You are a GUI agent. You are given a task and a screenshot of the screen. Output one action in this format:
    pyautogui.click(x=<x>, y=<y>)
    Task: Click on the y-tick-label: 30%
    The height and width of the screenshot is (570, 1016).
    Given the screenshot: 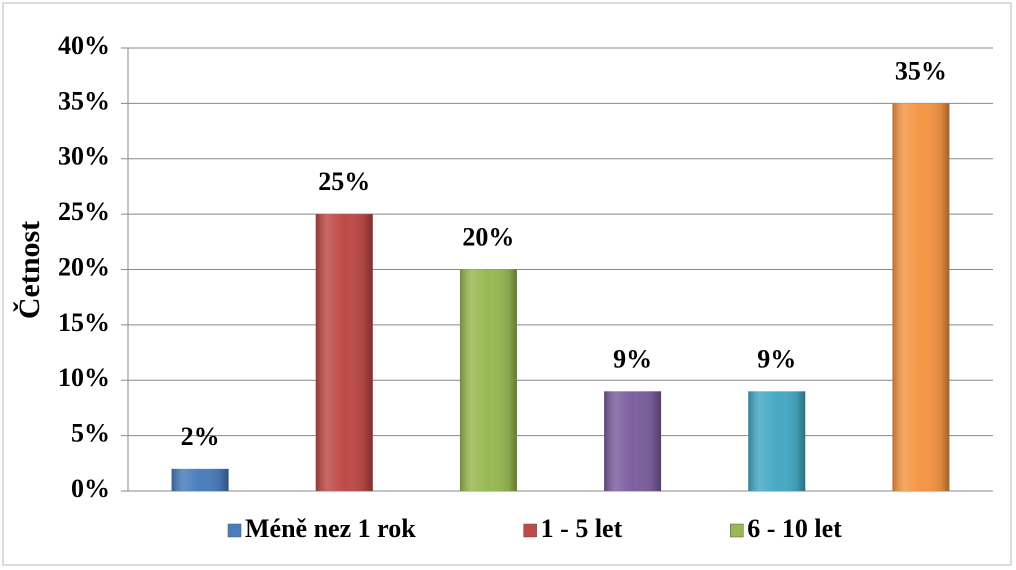 What is the action you would take?
    pyautogui.click(x=84, y=156)
    